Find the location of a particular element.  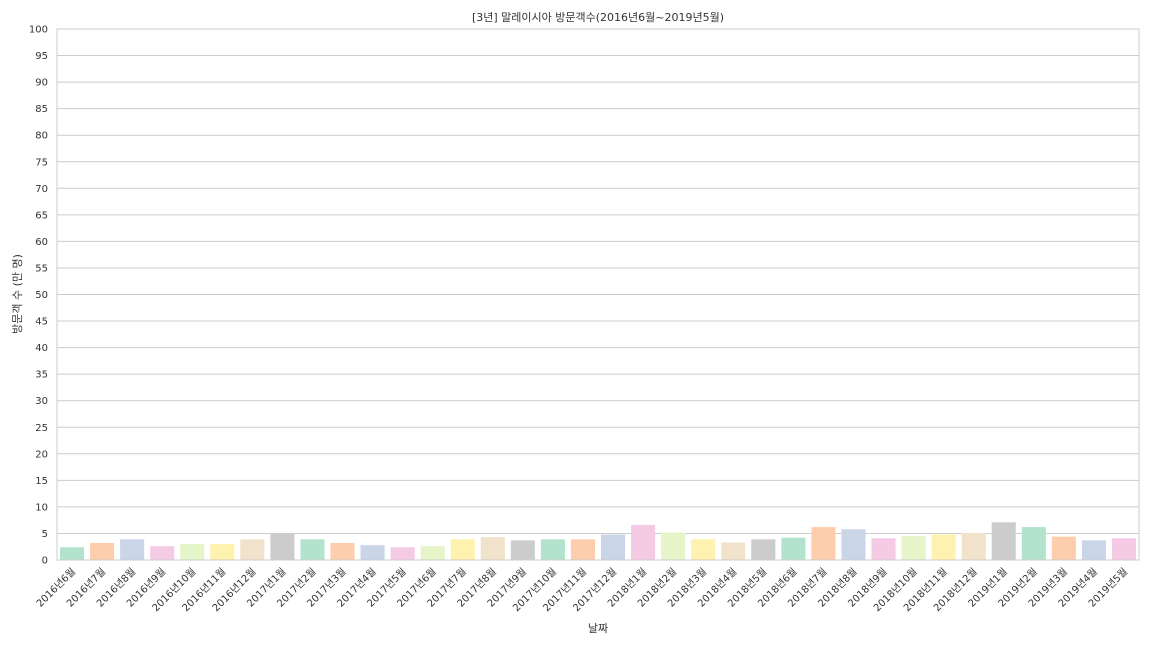

y-tick-label: 55 is located at coordinates (41, 268).